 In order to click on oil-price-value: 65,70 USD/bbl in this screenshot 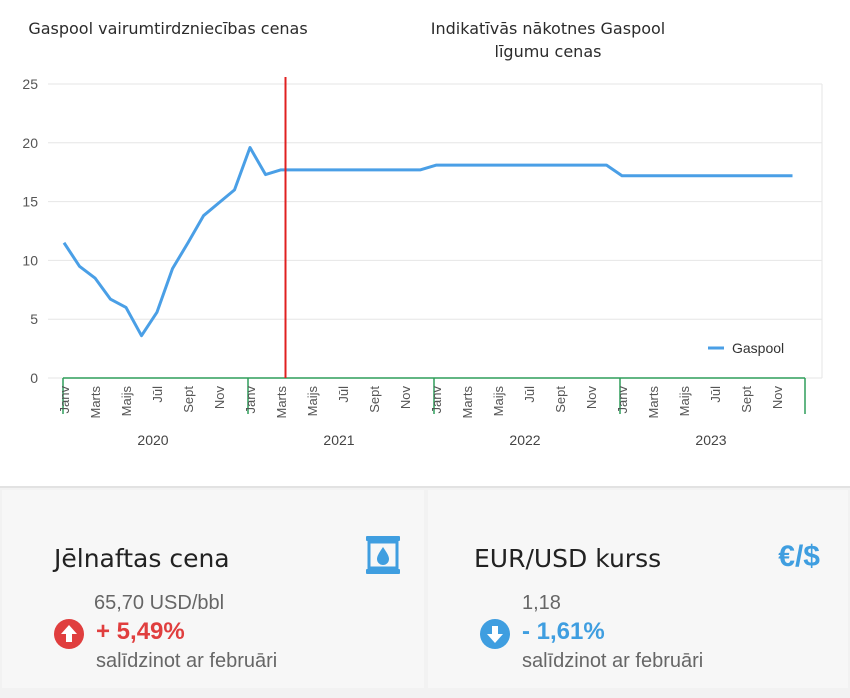, I will do `click(159, 603)`.